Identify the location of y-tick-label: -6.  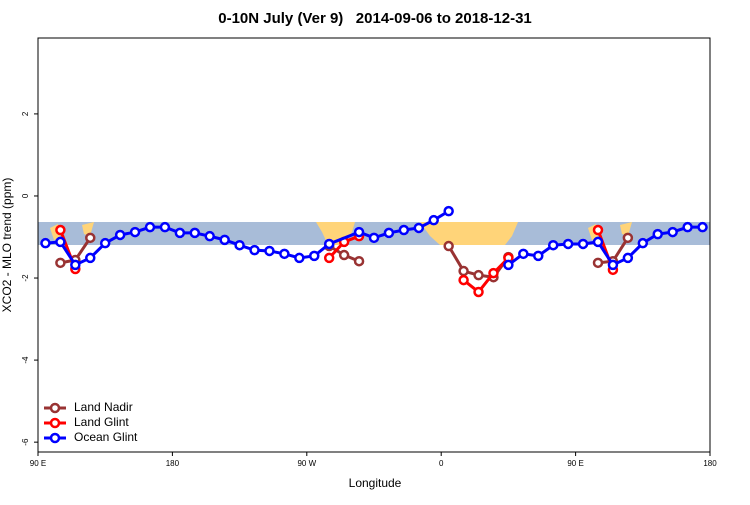
(25, 442).